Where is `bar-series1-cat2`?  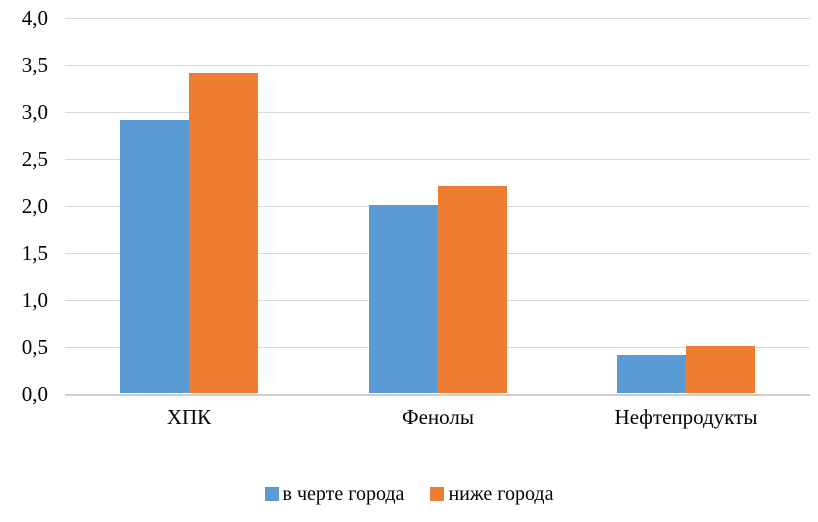 bar-series1-cat2 is located at coordinates (403, 299).